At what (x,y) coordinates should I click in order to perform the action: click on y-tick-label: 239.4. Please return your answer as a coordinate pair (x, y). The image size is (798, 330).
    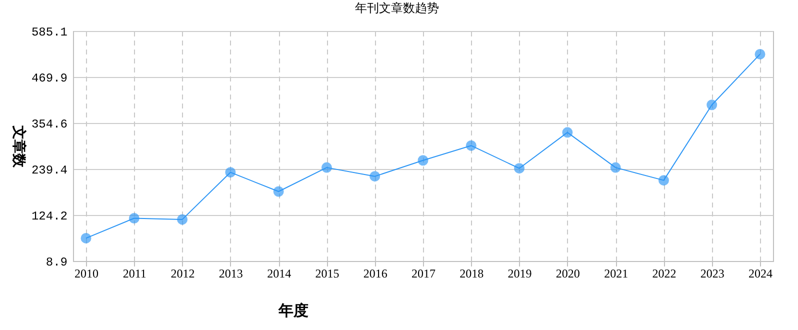
    Looking at the image, I should click on (49, 170).